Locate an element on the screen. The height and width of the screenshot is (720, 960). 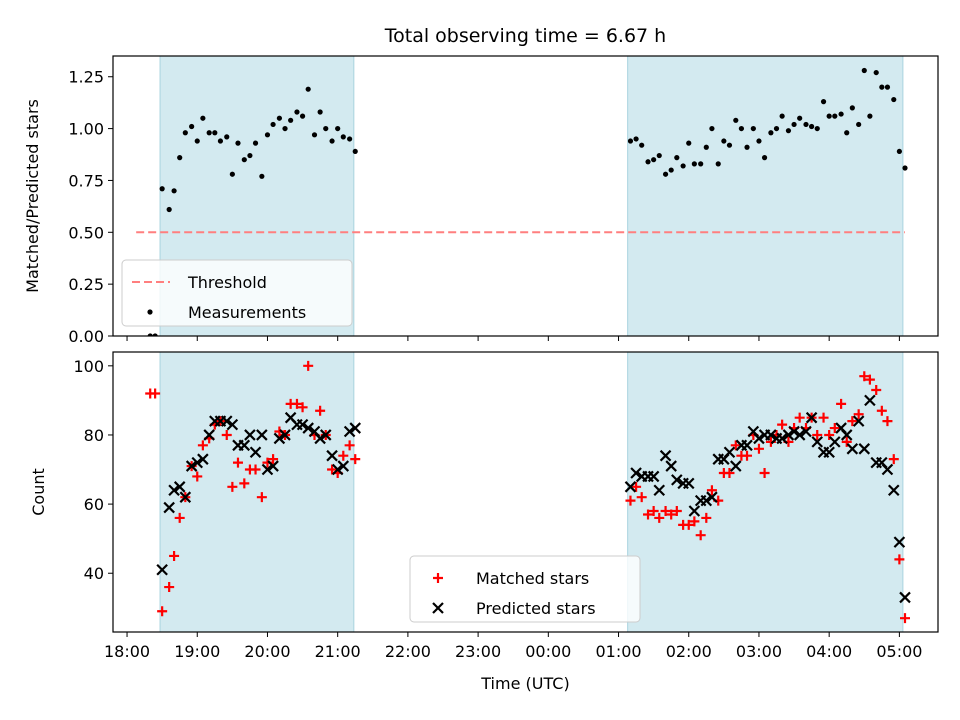
legend-label: Matched stars is located at coordinates (532, 578).